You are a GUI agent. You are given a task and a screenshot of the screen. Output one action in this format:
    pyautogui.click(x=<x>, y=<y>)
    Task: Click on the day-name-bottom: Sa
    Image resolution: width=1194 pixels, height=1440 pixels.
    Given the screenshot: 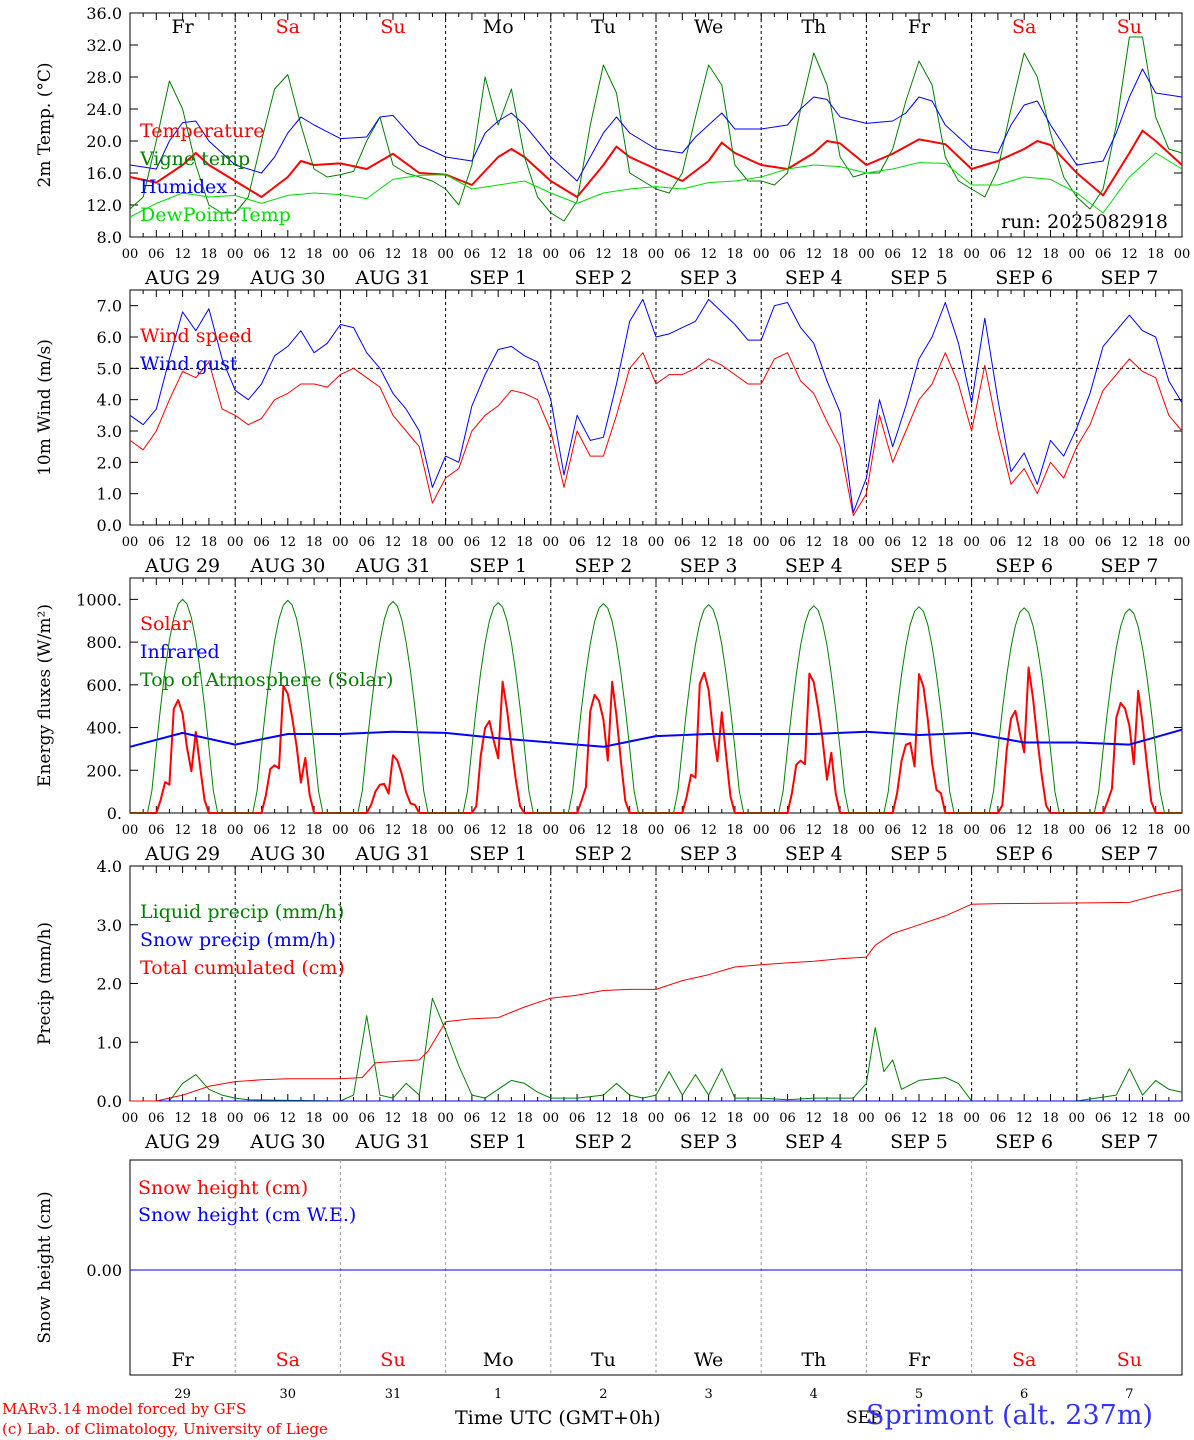 What is the action you would take?
    pyautogui.click(x=1024, y=1360)
    